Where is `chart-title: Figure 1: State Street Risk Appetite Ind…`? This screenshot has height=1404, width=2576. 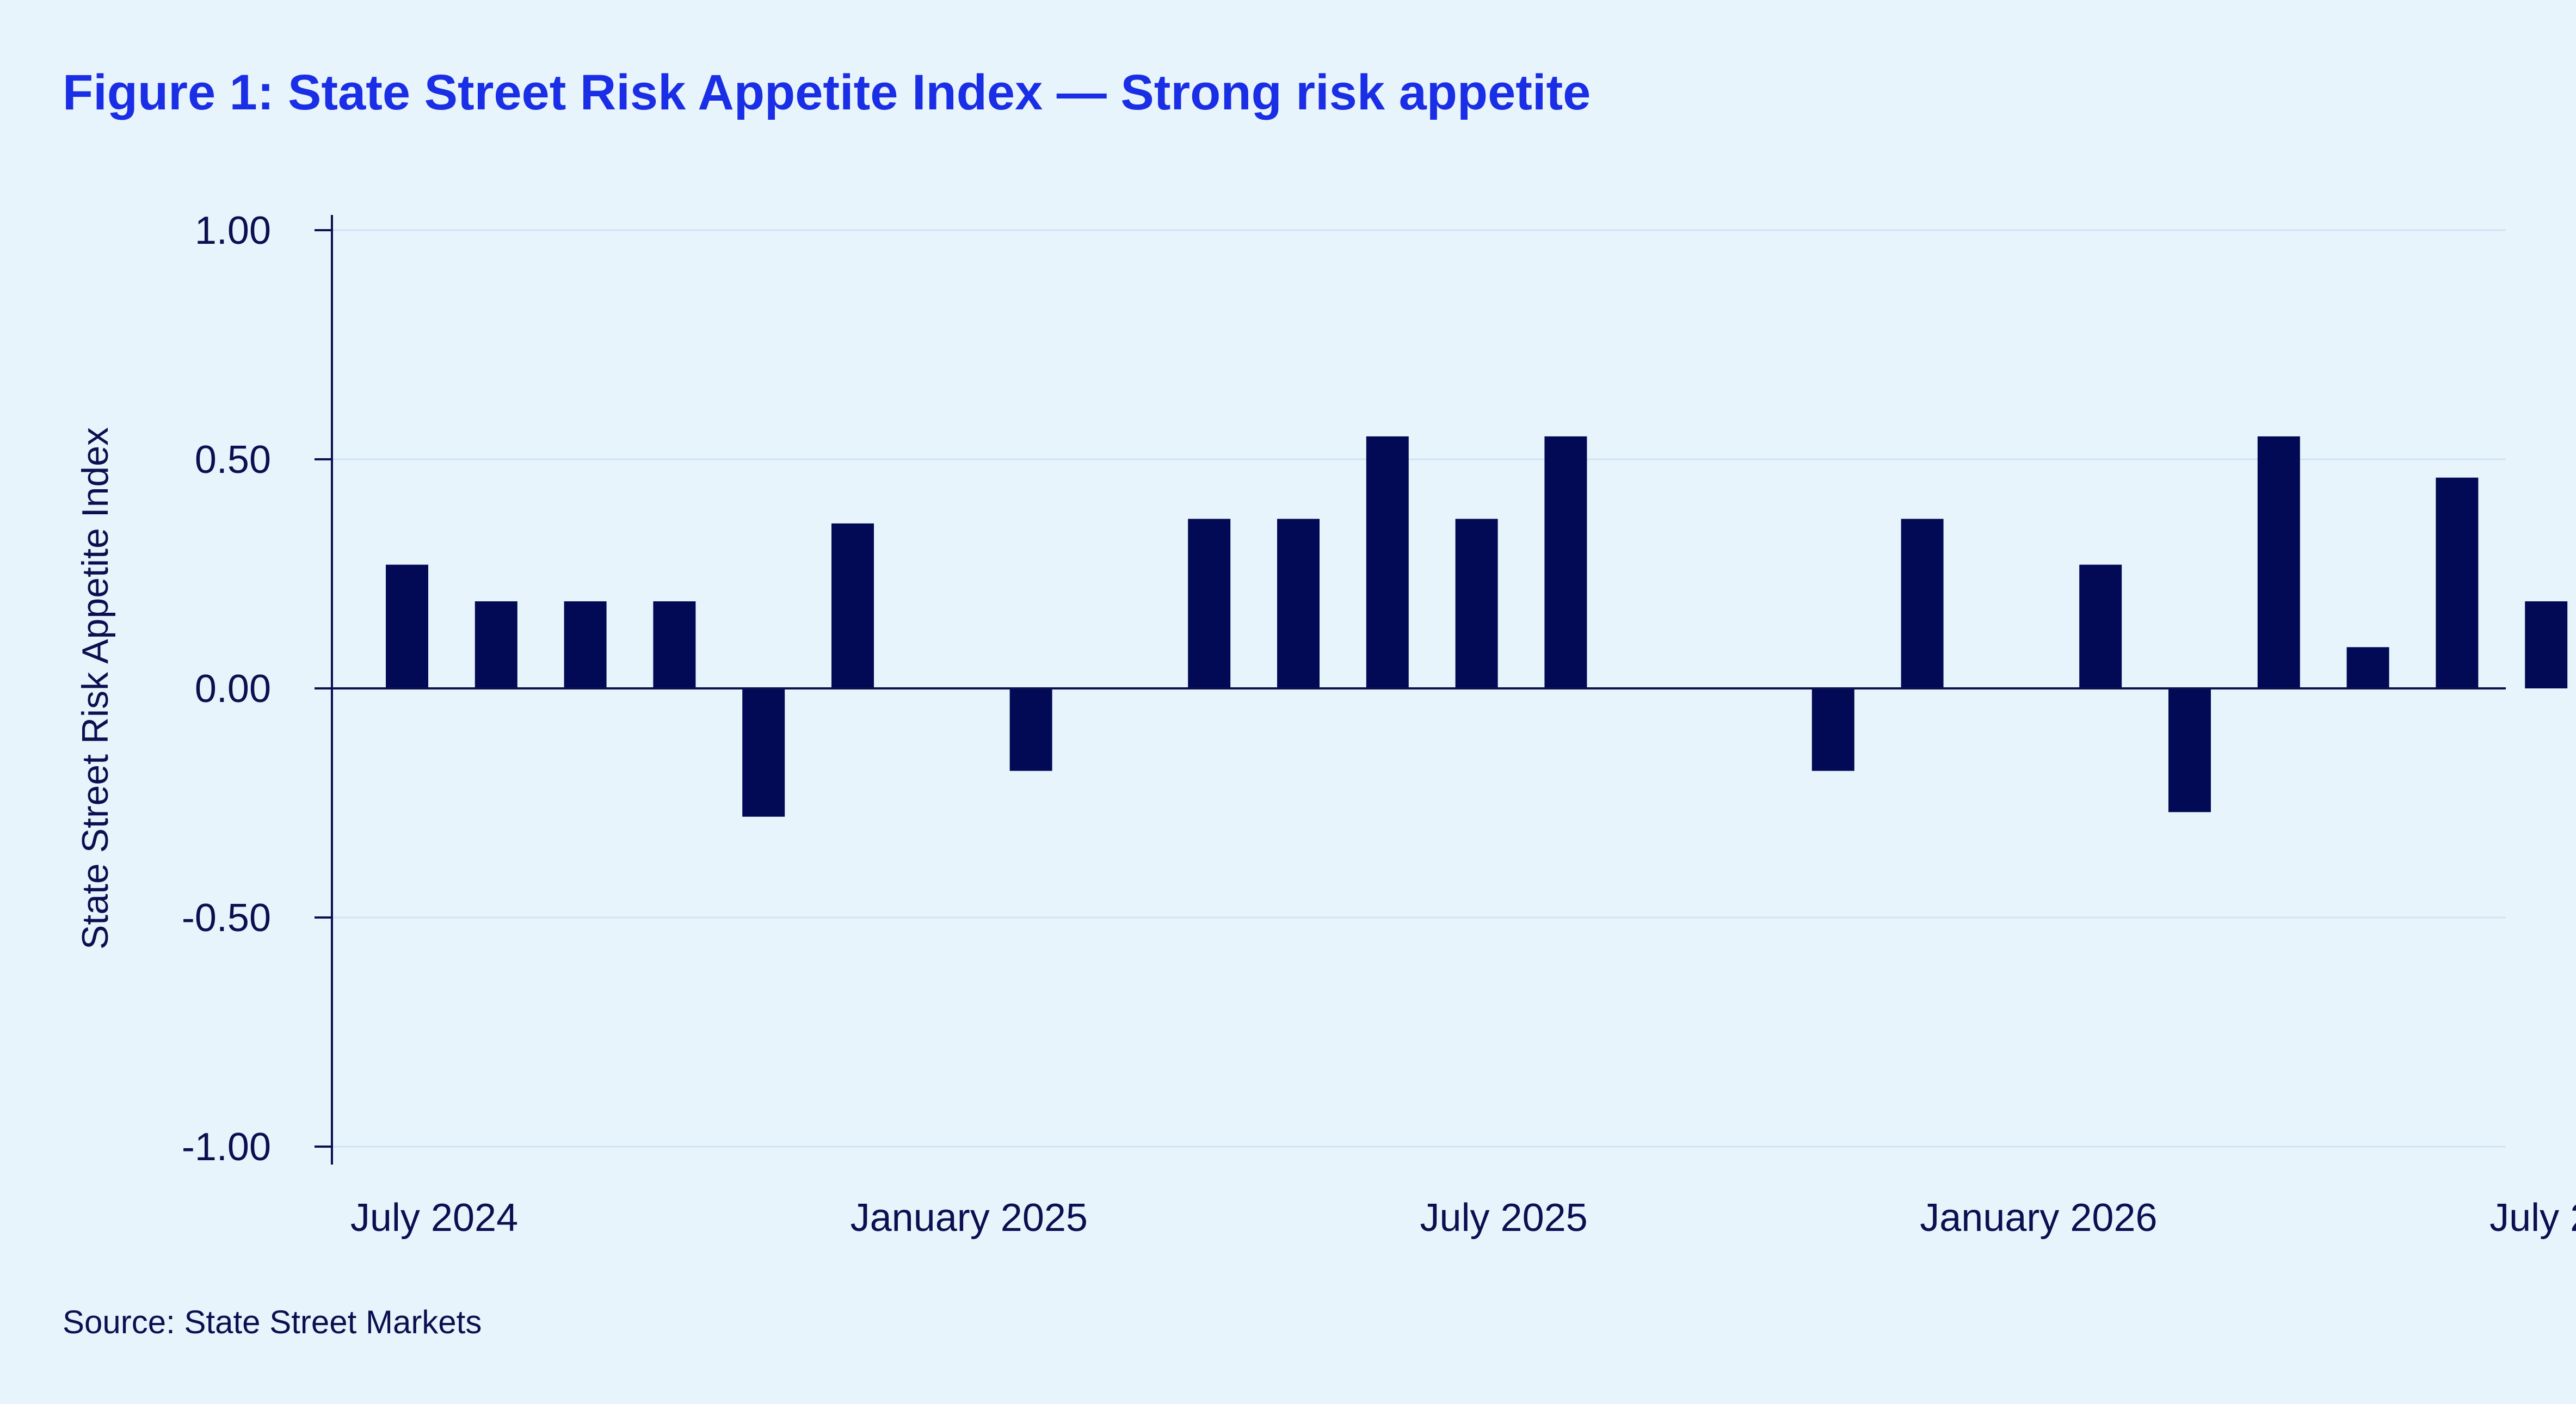
chart-title: Figure 1: State Street Risk Appetite Ind… is located at coordinates (827, 92).